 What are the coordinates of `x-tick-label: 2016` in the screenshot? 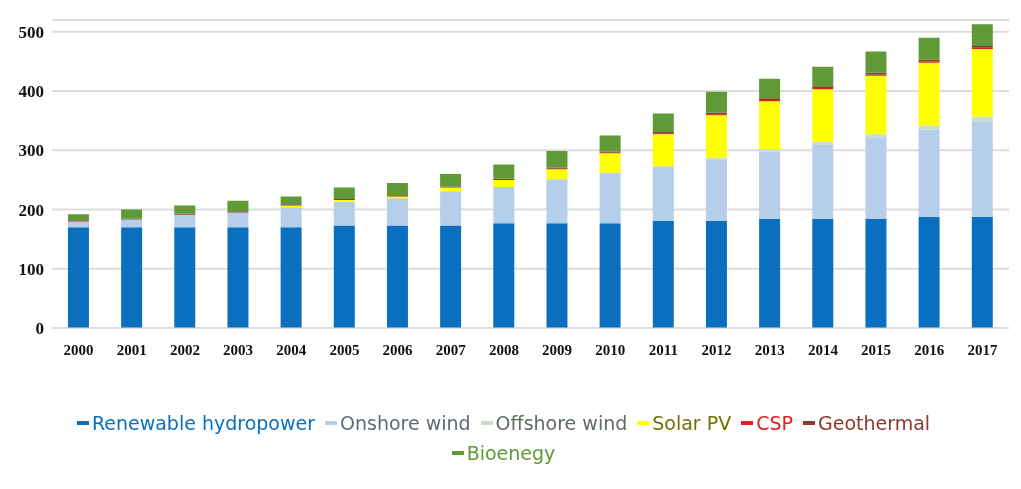 It's located at (929, 349).